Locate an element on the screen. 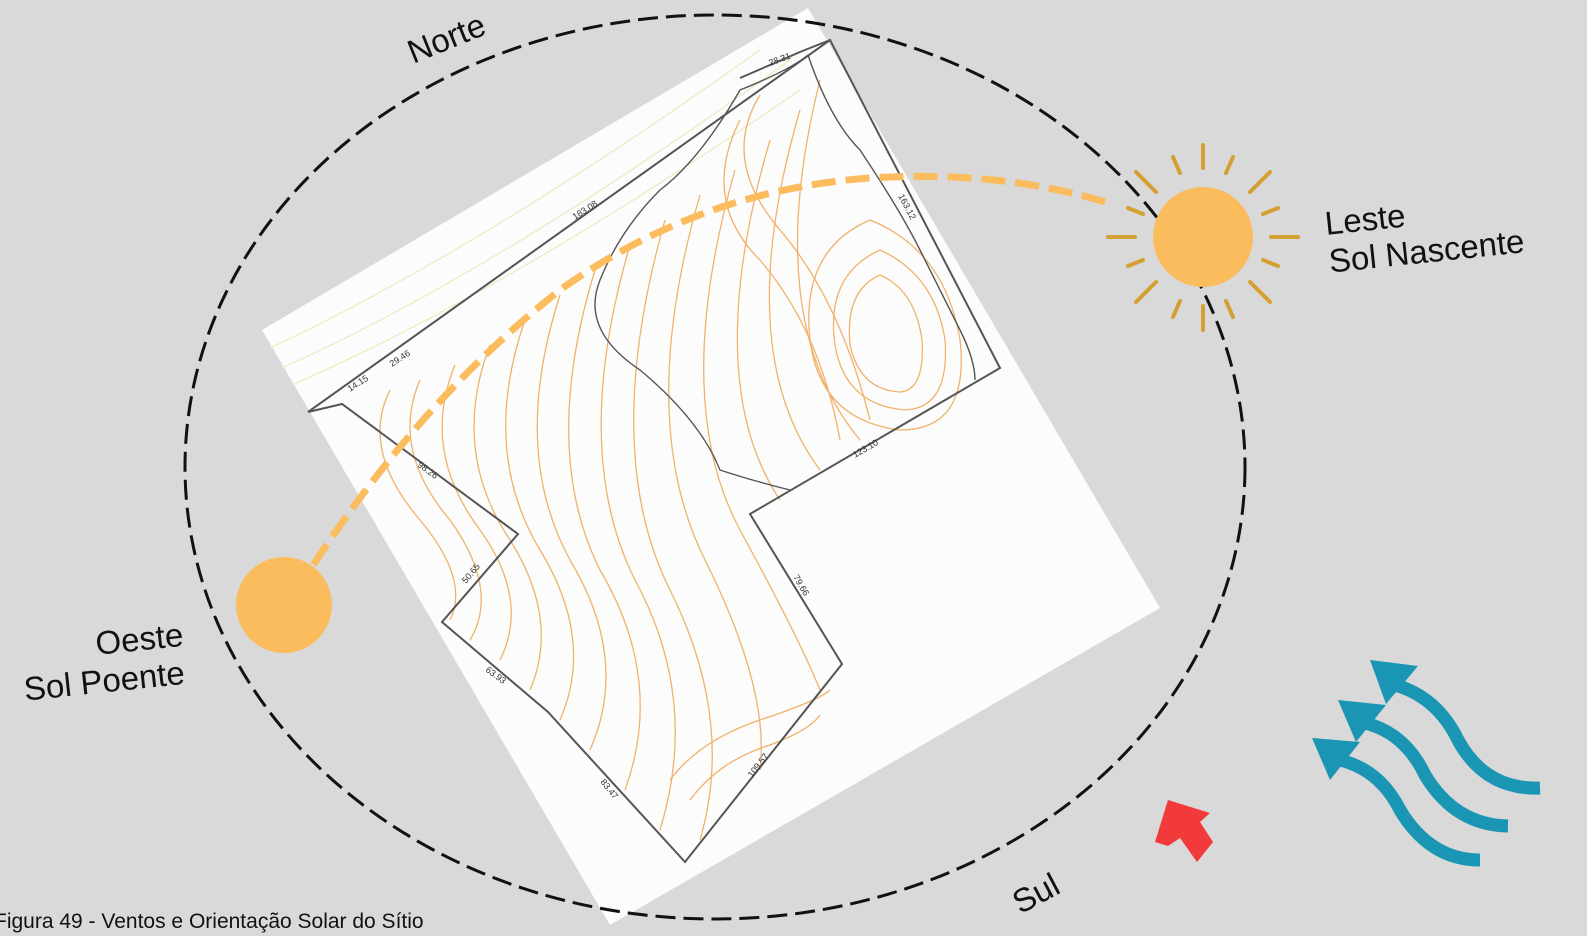  sun-setting-icon is located at coordinates (284, 605).